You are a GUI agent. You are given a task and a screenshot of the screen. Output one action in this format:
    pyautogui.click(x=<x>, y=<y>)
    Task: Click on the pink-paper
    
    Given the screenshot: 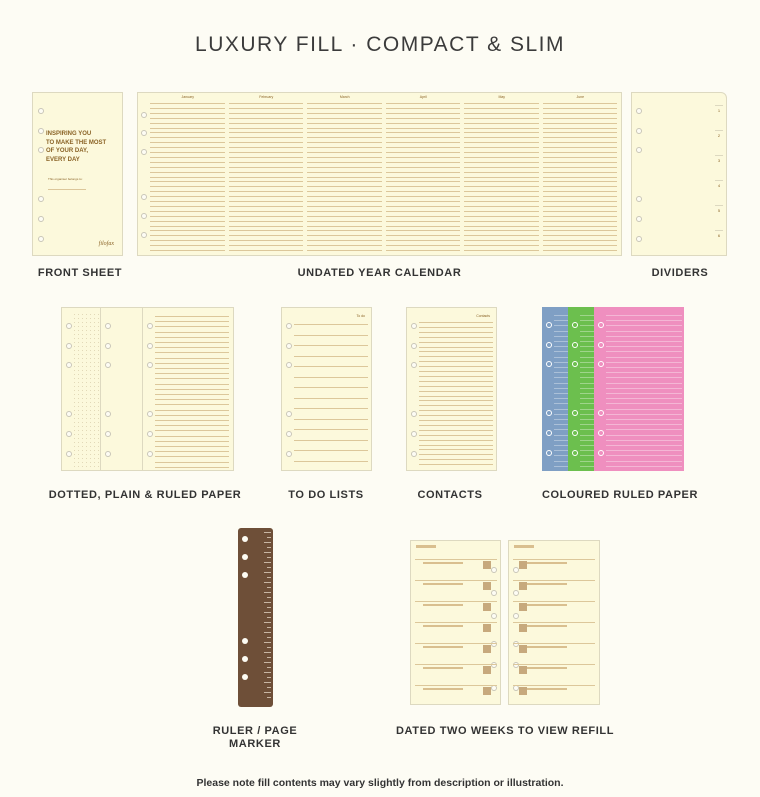 What is the action you would take?
    pyautogui.click(x=639, y=389)
    